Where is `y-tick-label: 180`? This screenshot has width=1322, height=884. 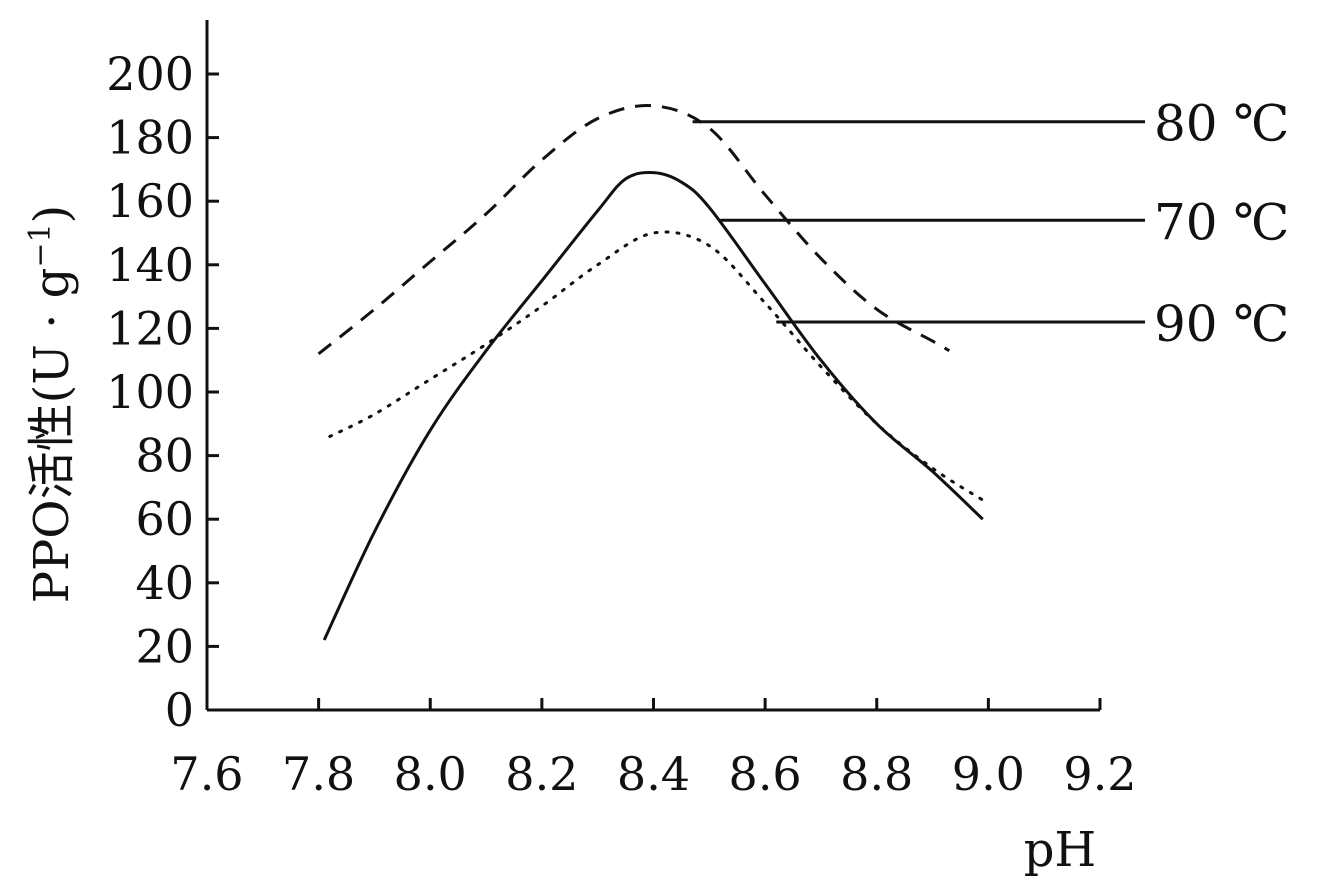 y-tick-label: 180 is located at coordinates (150, 138).